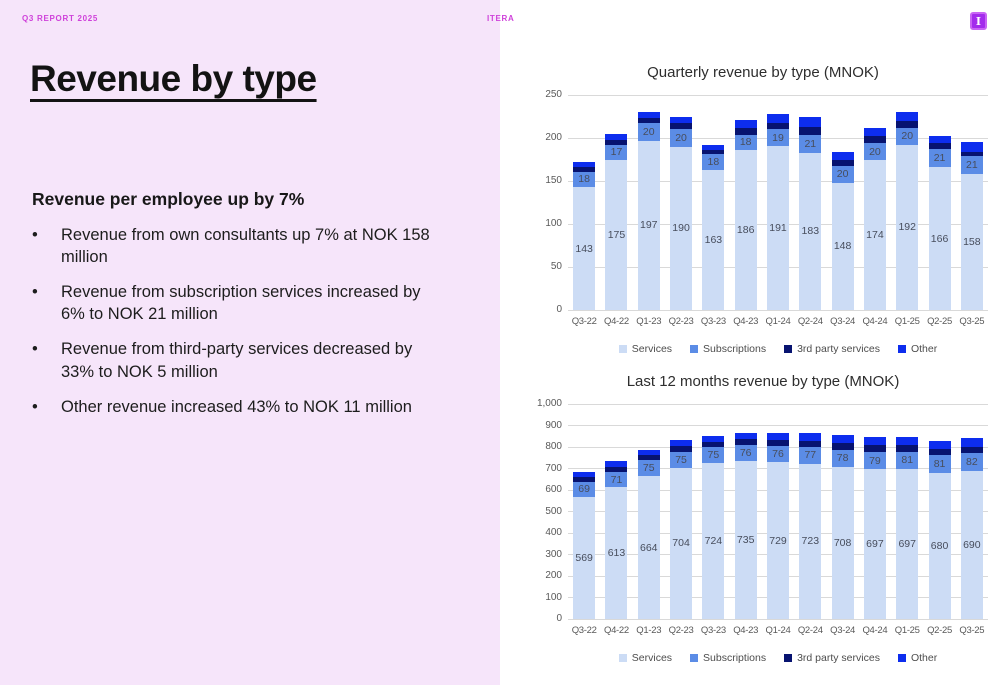  Describe the element at coordinates (778, 227) in the screenshot. I see `bar-value-label: 191` at that location.